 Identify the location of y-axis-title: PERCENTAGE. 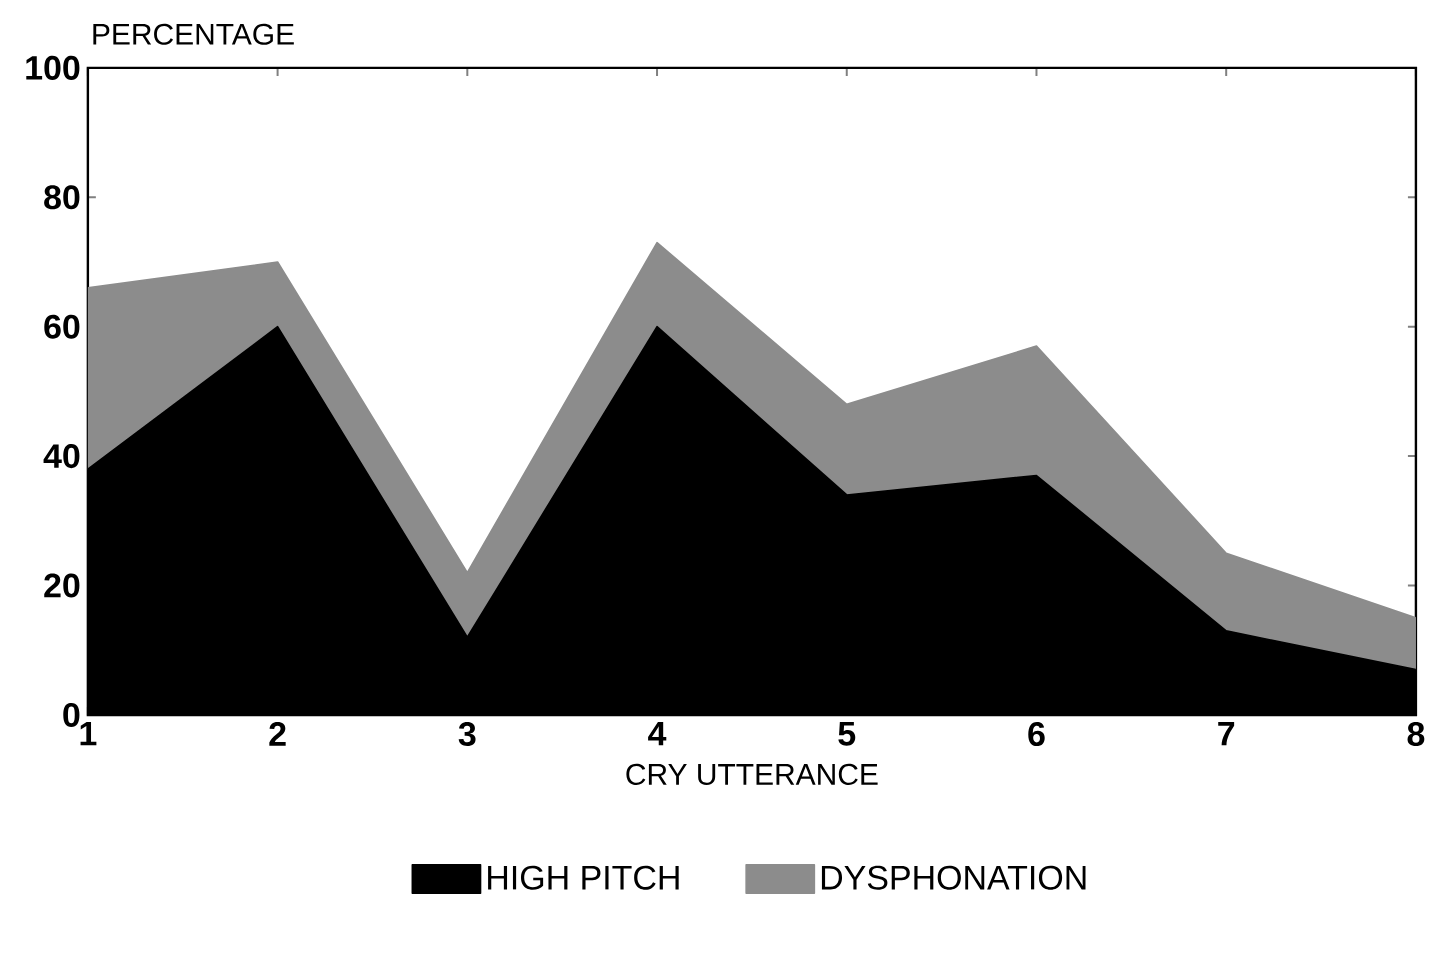
(193, 34).